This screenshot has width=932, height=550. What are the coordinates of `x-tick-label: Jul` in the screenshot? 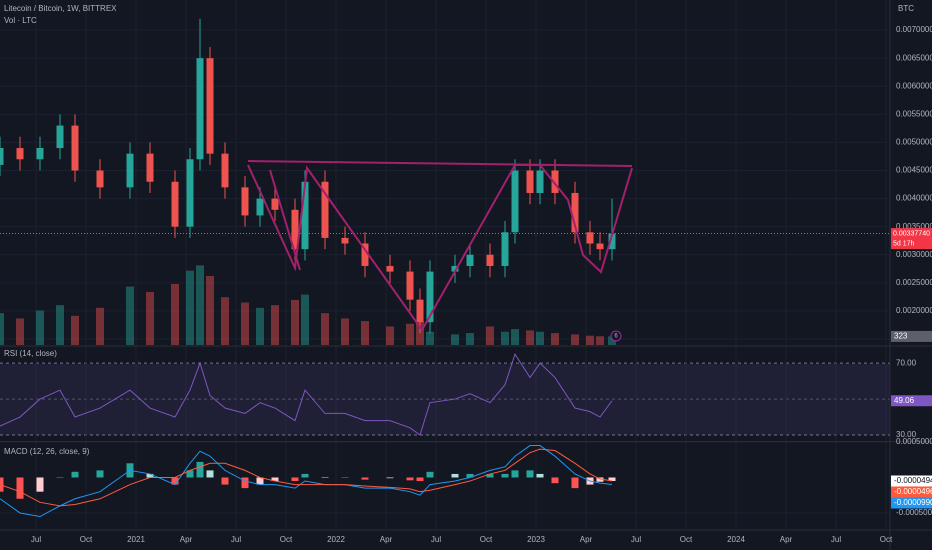 It's located at (836, 539).